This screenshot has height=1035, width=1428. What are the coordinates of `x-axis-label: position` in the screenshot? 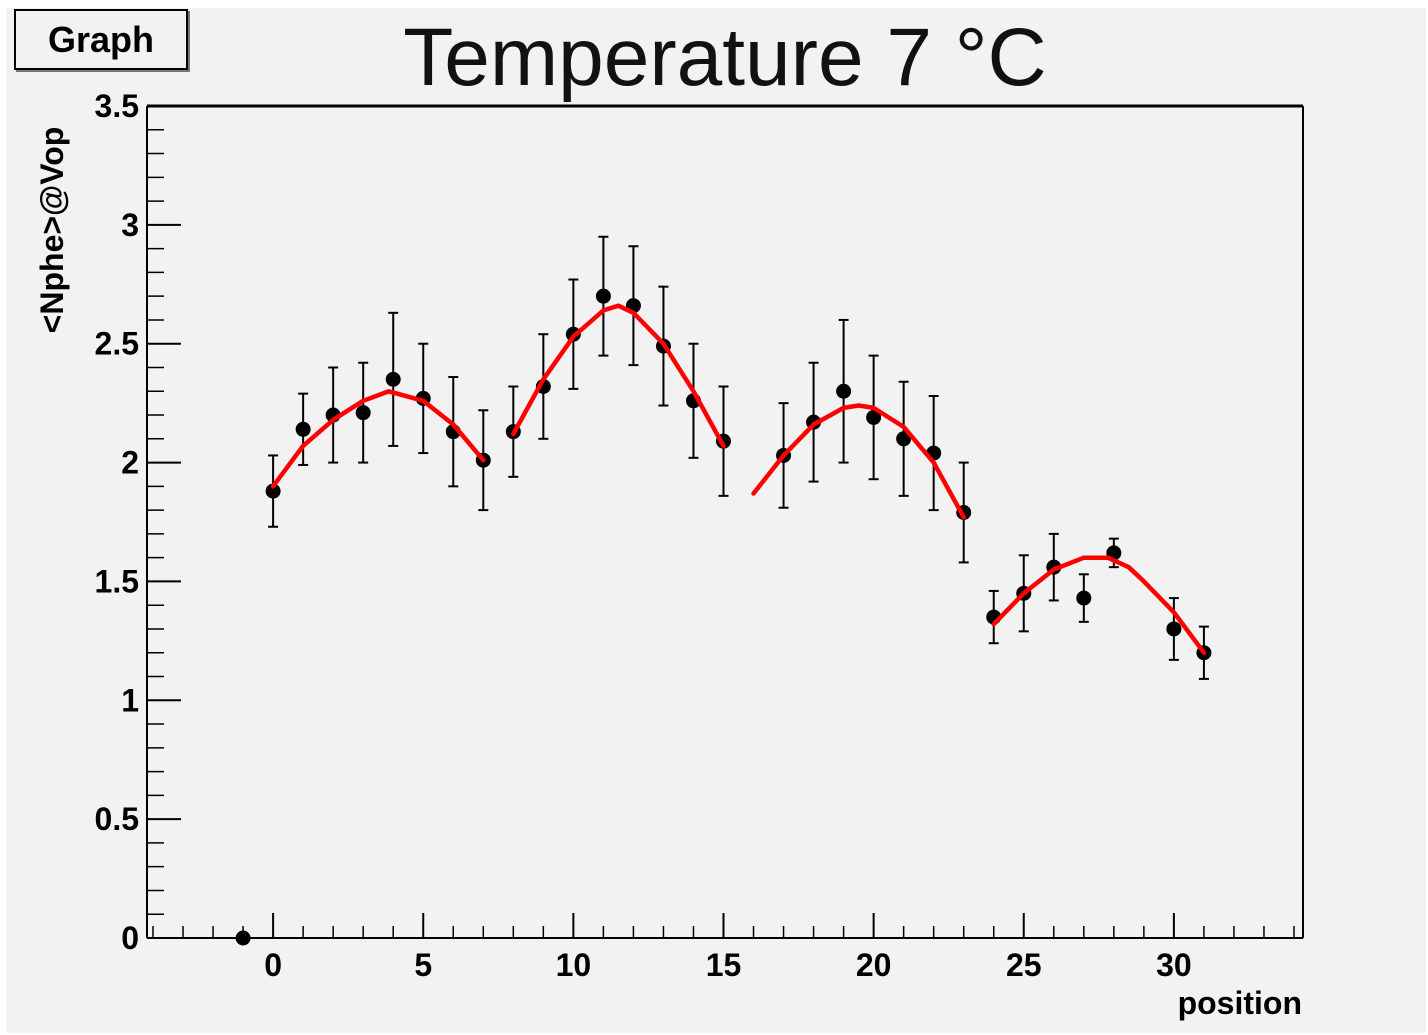 It's located at (1240, 1003).